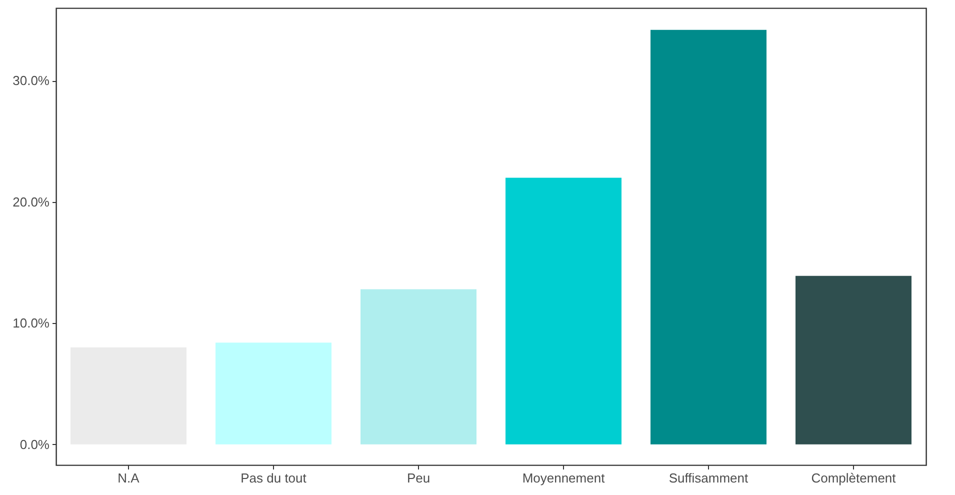 Image resolution: width=955 pixels, height=495 pixels. Describe the element at coordinates (853, 478) in the screenshot. I see `x-tick-label: Complètement` at that location.